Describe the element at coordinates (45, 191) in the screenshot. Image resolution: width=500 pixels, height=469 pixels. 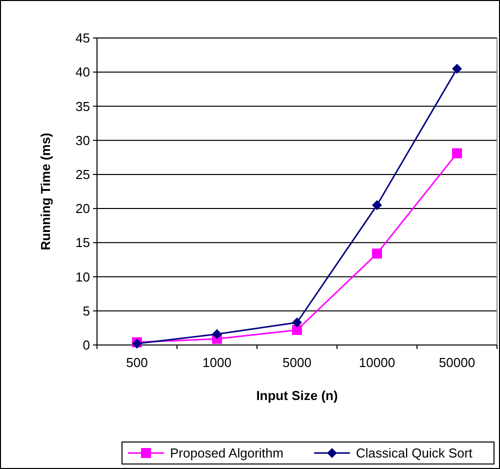
I see `y-axis-title: Running Time (ms)` at that location.